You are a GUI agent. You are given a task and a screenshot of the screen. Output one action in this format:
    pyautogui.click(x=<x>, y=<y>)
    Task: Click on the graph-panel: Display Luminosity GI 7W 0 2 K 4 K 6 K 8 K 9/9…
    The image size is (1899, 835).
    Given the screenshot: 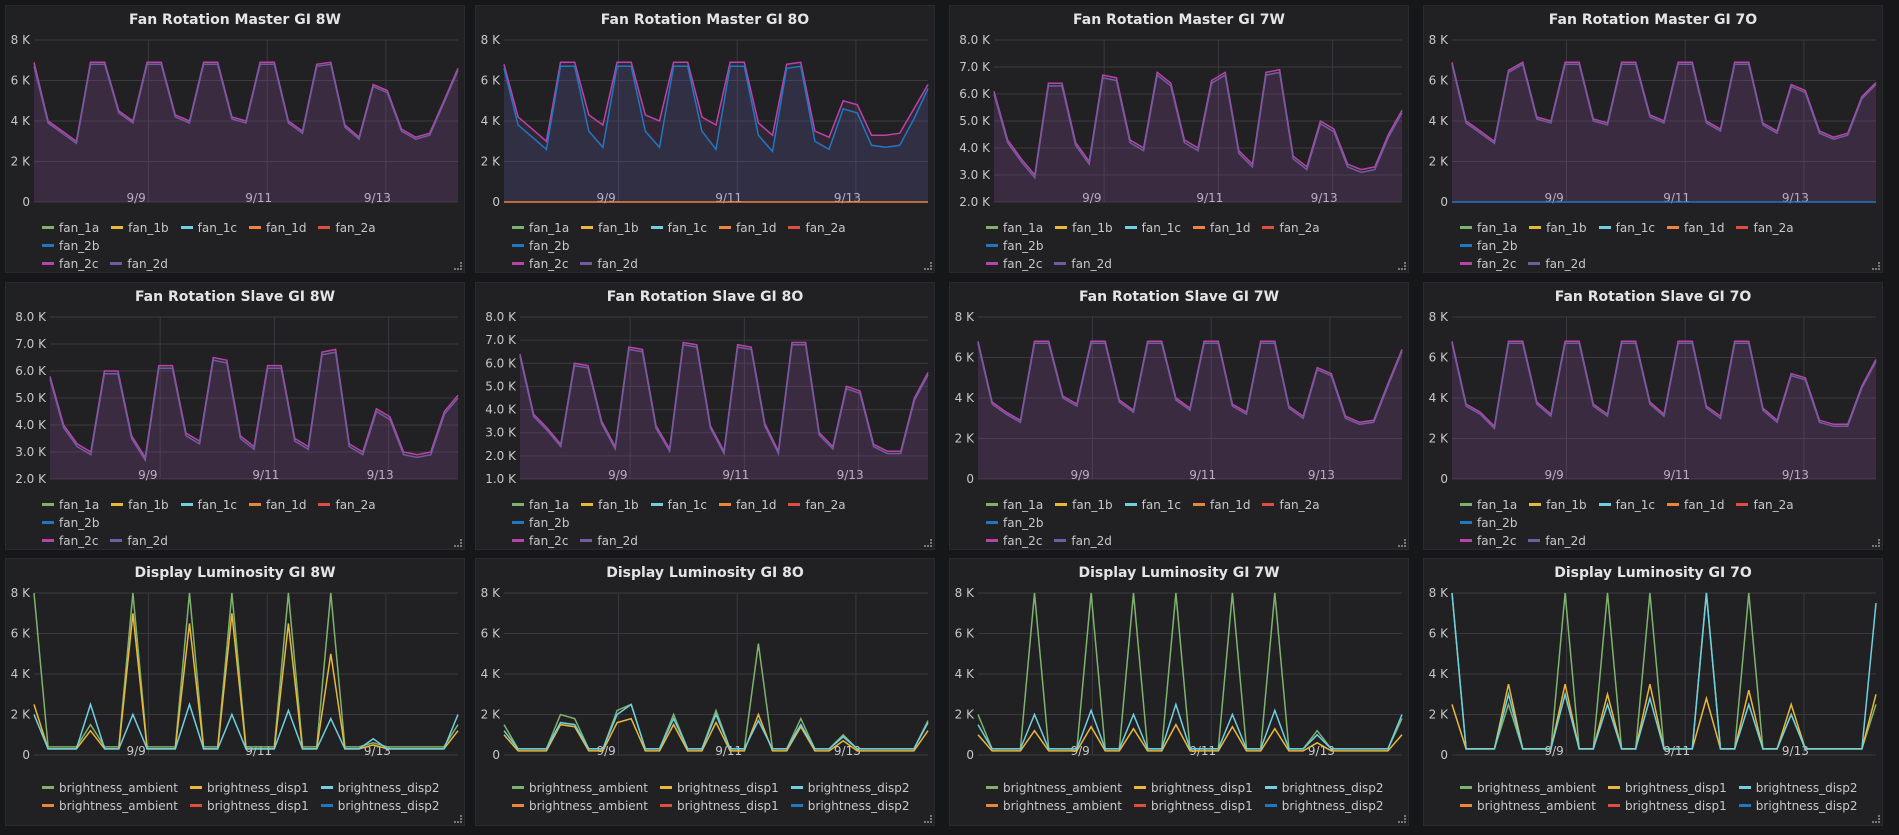 What is the action you would take?
    pyautogui.click(x=1179, y=692)
    